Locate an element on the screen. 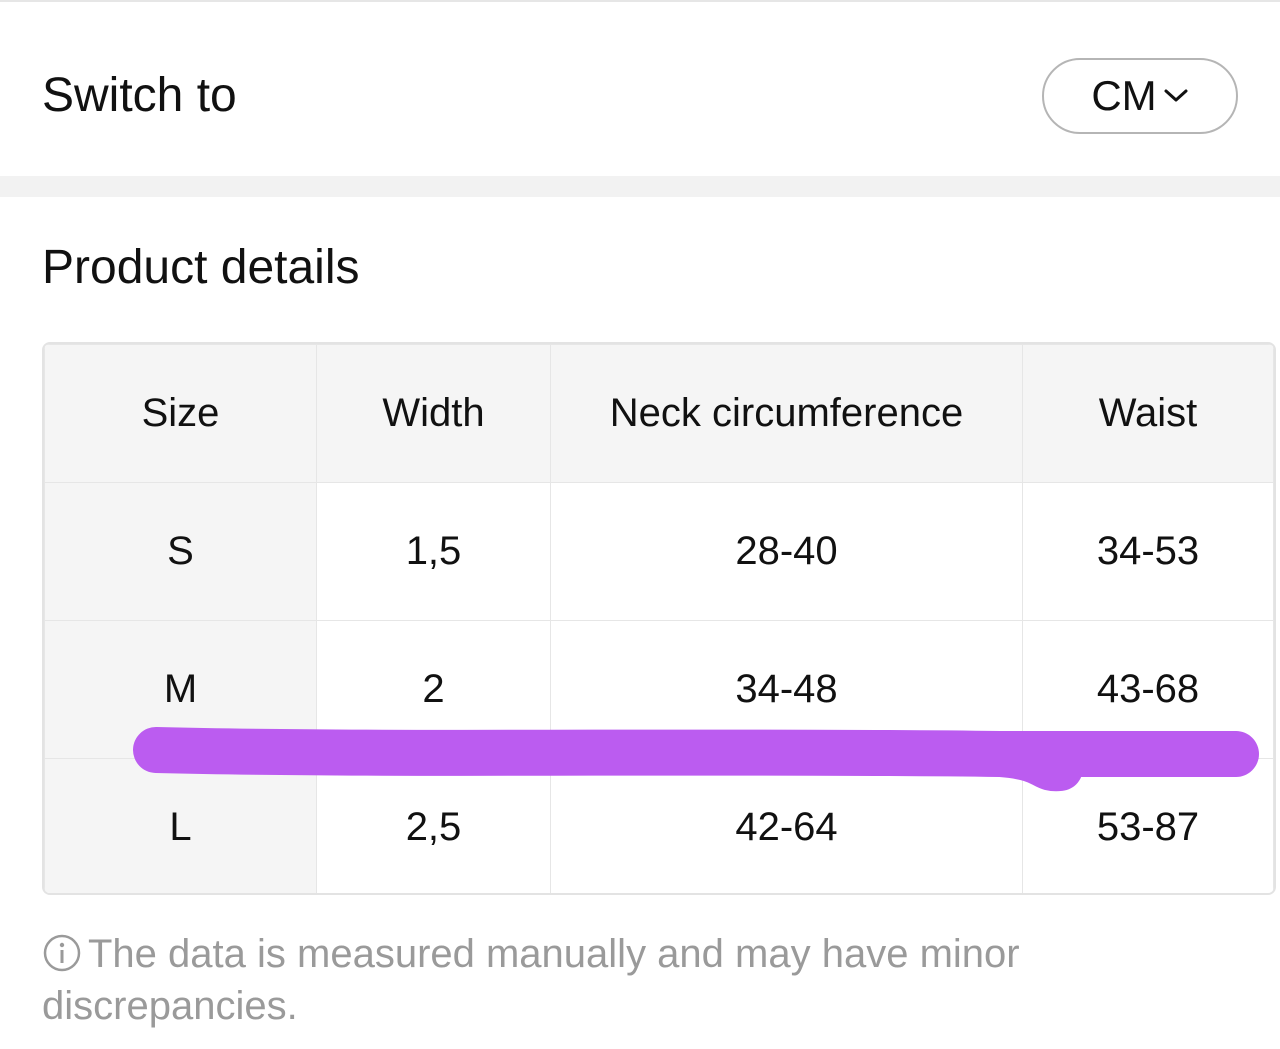 The height and width of the screenshot is (1049, 1280). section-title: Product details is located at coordinates (201, 267).